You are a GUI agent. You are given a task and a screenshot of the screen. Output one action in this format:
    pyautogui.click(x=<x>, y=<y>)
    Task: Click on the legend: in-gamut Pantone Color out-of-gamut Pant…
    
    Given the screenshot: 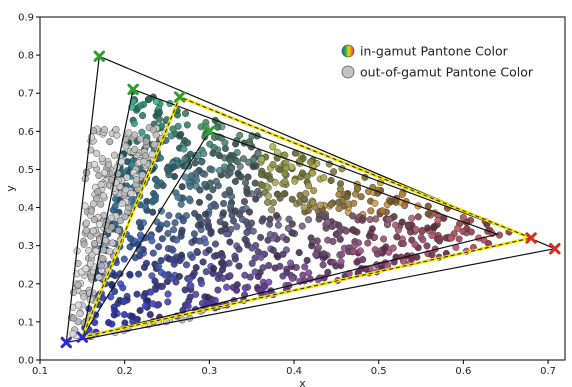 What is the action you would take?
    pyautogui.click(x=437, y=62)
    